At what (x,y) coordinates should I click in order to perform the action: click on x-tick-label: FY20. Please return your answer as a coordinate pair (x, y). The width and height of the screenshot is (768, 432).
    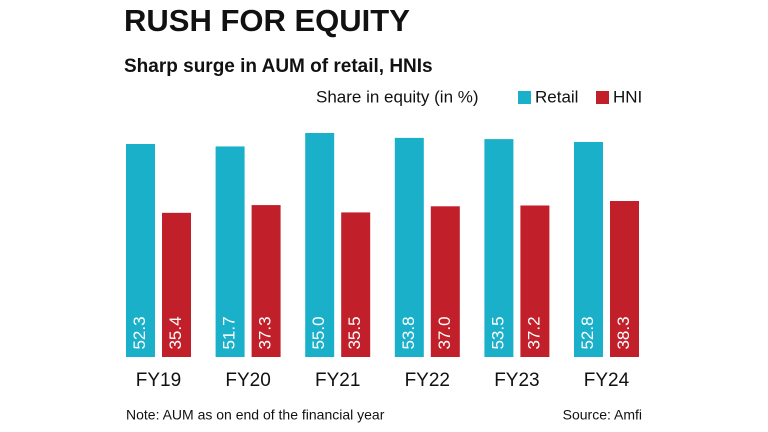
    Looking at the image, I should click on (247, 380).